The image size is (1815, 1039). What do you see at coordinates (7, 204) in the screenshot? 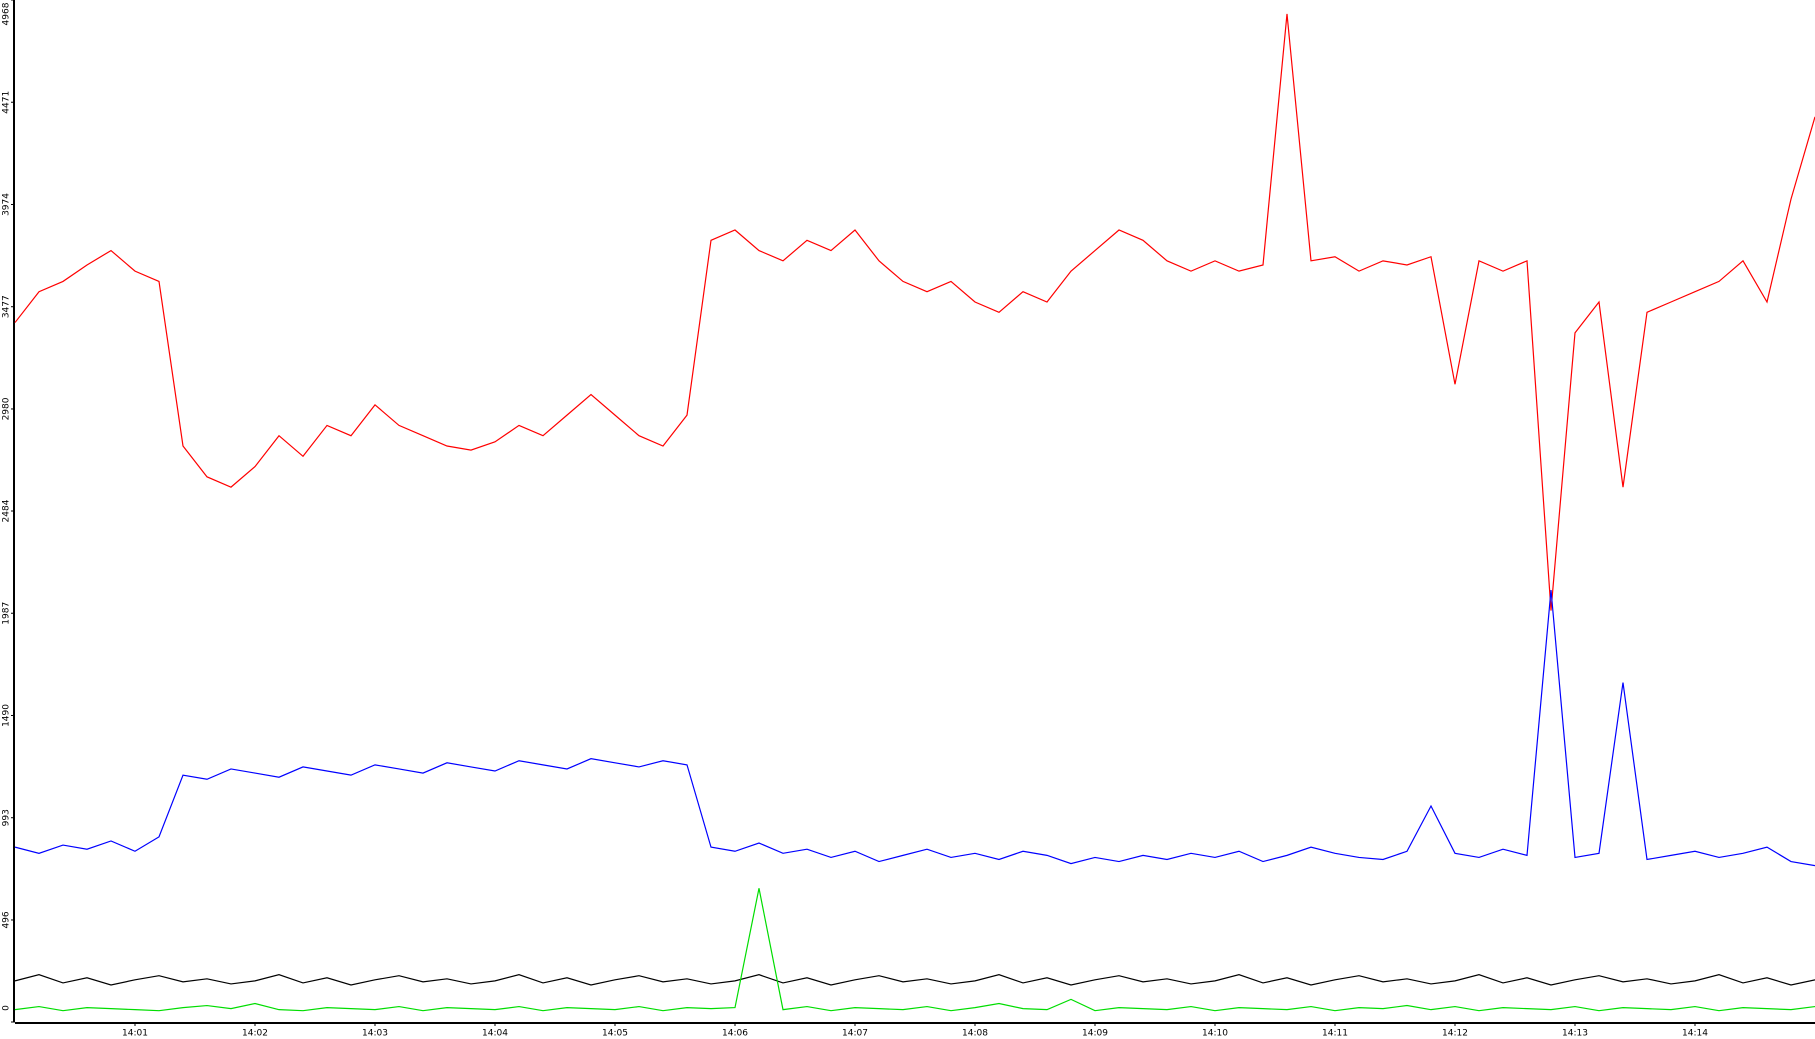
I see `y-tick-label: 3974` at bounding box center [7, 204].